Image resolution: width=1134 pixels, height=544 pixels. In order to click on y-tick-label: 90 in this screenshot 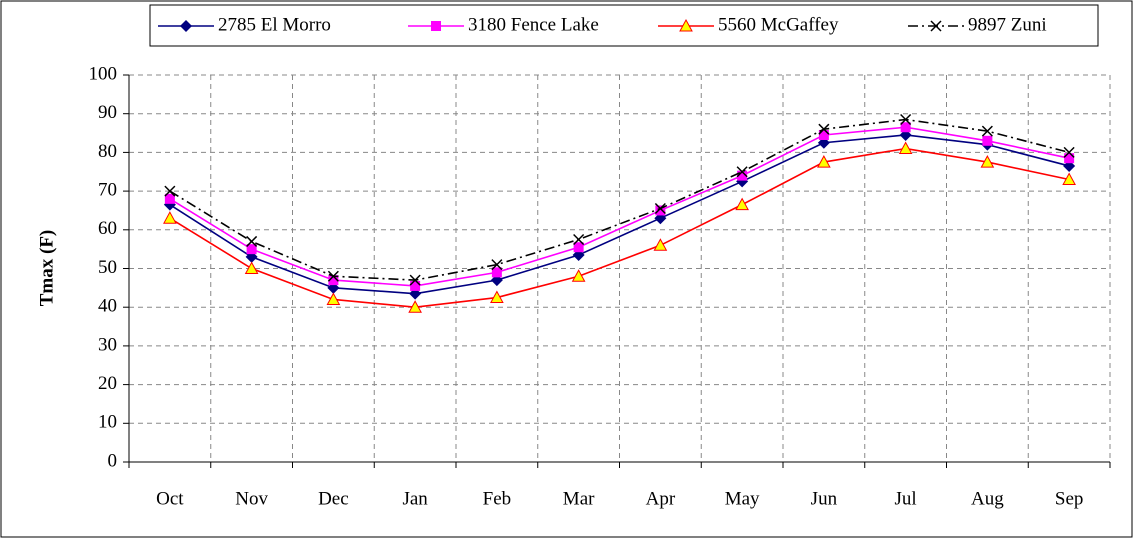, I will do `click(107, 112)`.